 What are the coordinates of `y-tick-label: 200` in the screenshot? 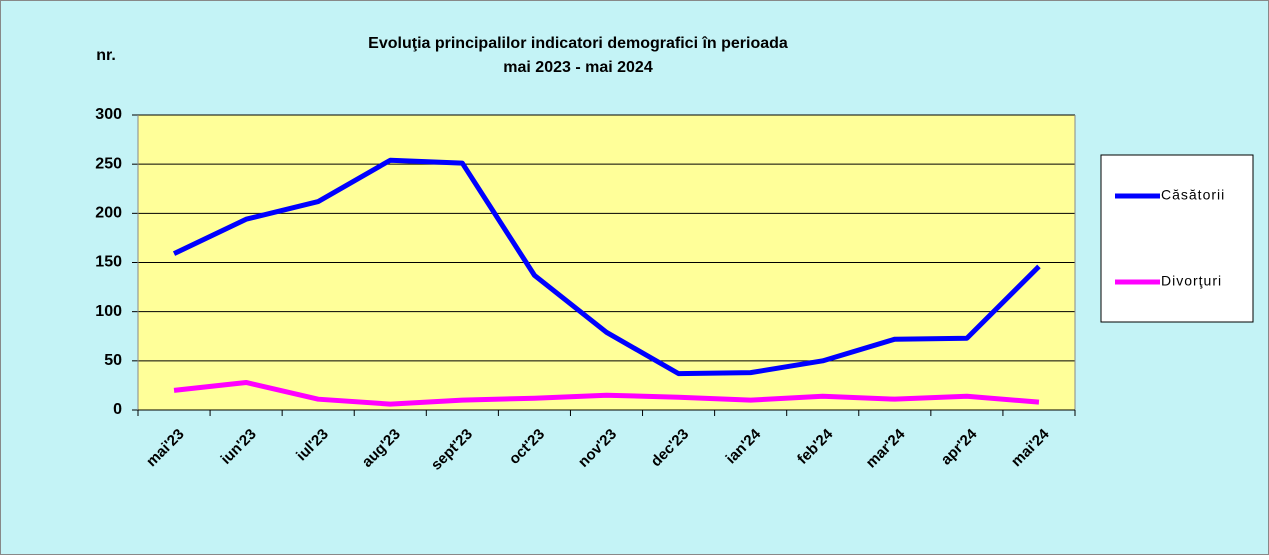 It's located at (108, 213).